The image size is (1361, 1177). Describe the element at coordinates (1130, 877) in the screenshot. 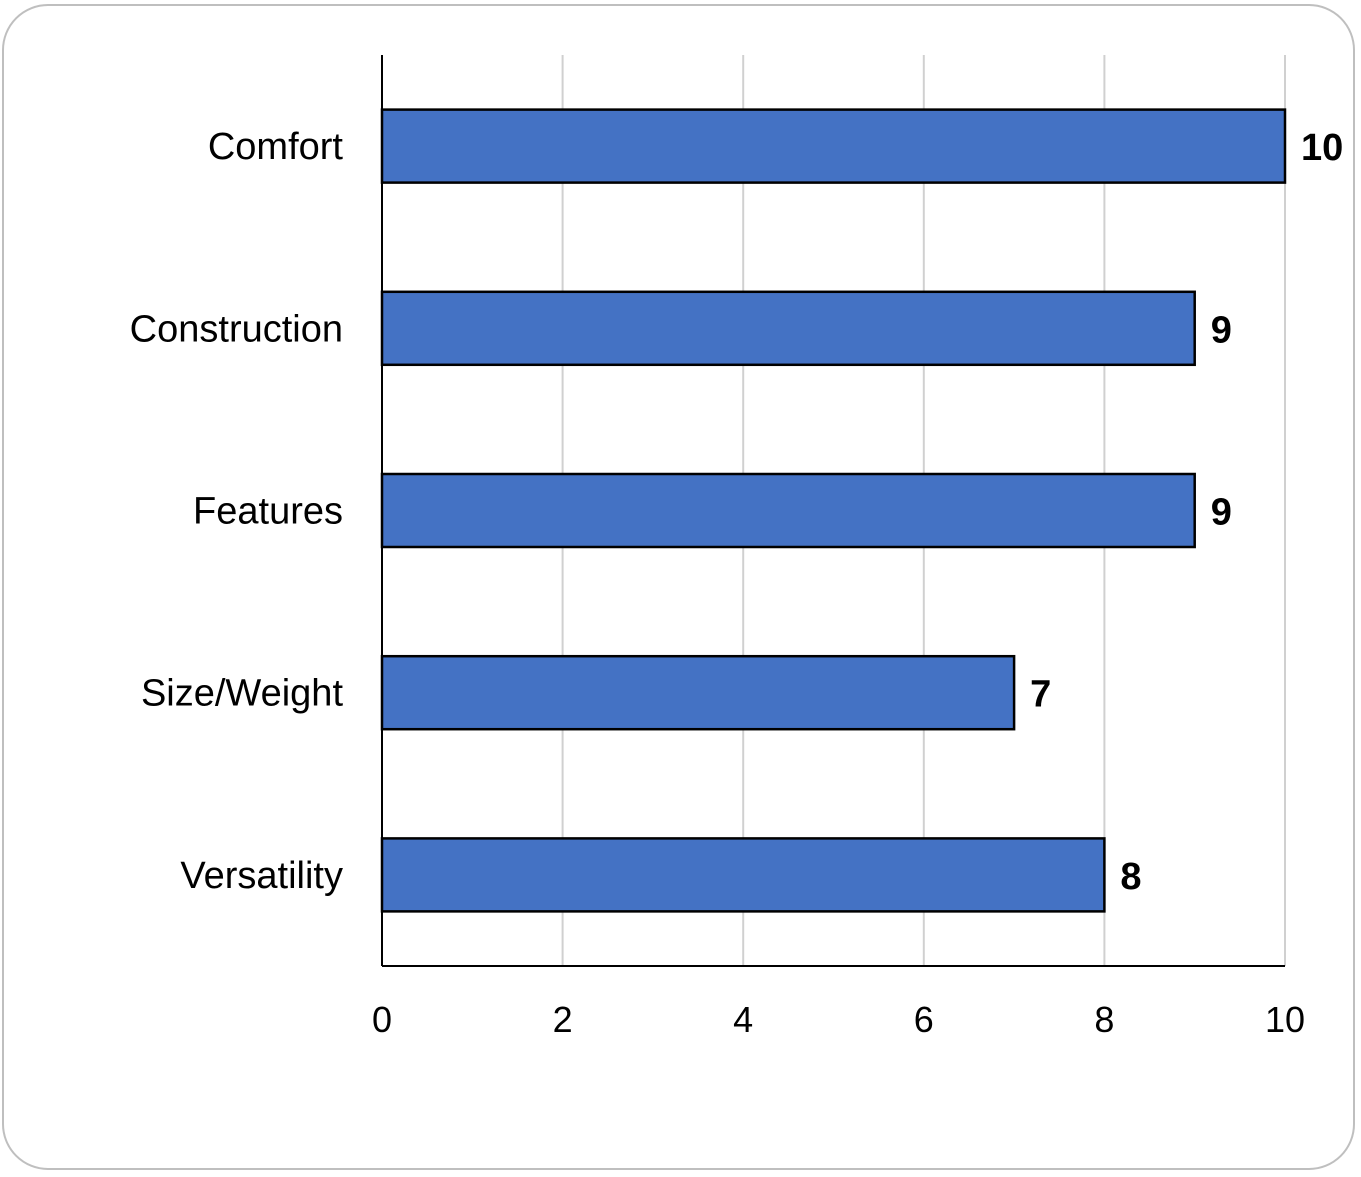

I see `data-label: 8` at that location.